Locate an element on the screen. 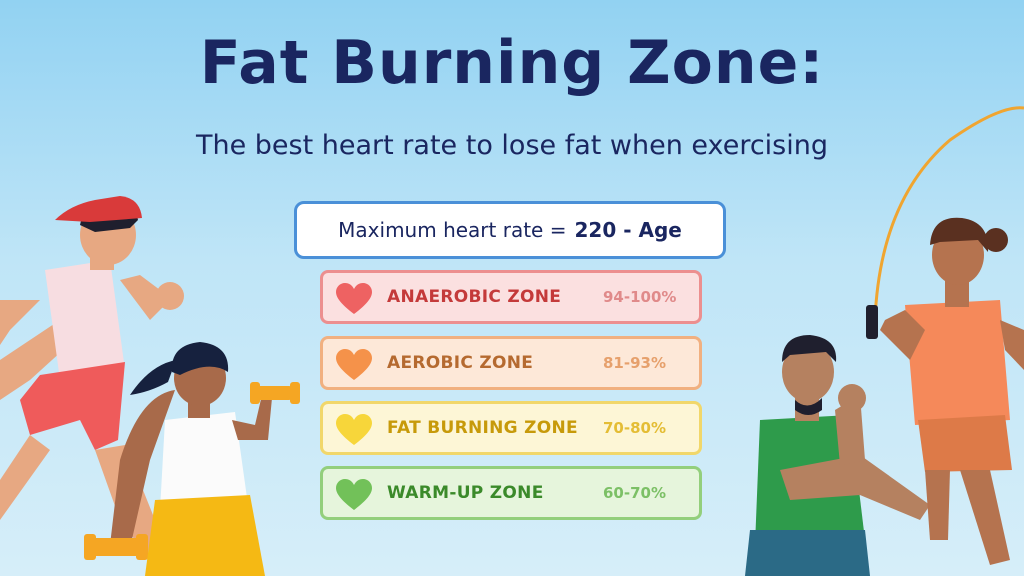  runner-illustration is located at coordinates (92, 378).